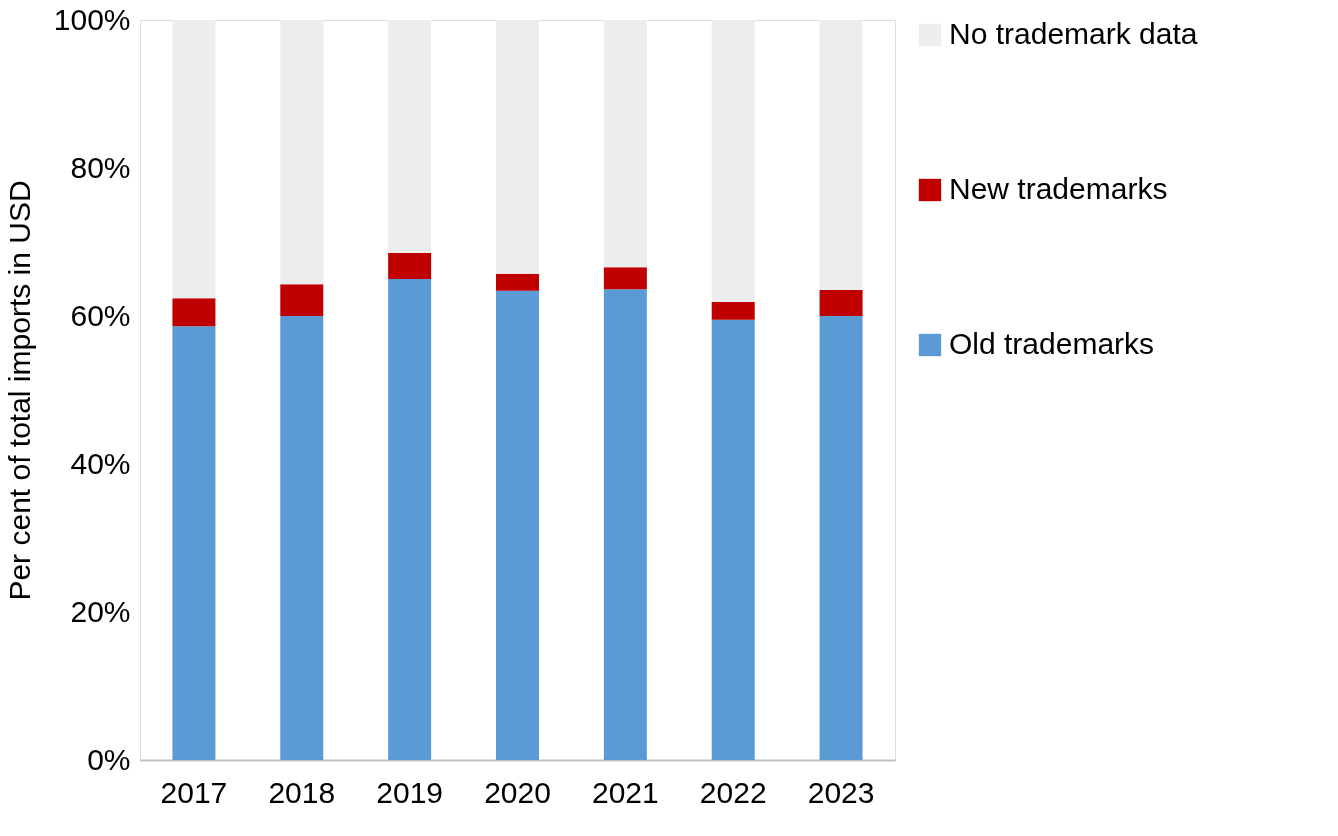 This screenshot has height=836, width=1338. Describe the element at coordinates (100, 611) in the screenshot. I see `y-tick-label: 20%` at that location.